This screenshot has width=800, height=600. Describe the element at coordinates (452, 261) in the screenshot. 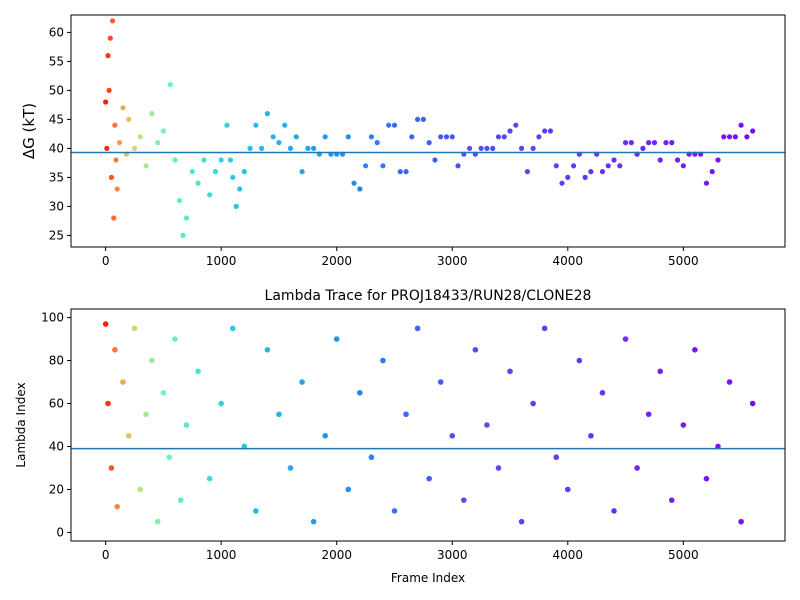

I see `x-tick-label: 3000` at that location.